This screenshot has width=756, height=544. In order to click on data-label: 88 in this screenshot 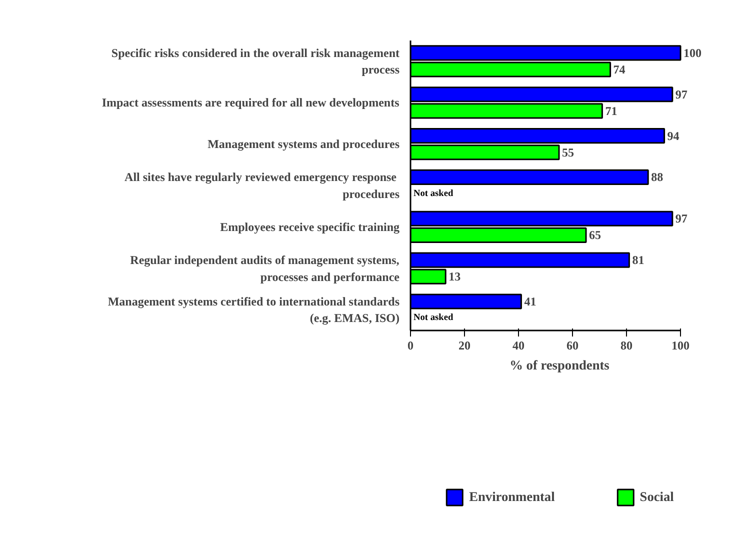, I will do `click(657, 177)`.